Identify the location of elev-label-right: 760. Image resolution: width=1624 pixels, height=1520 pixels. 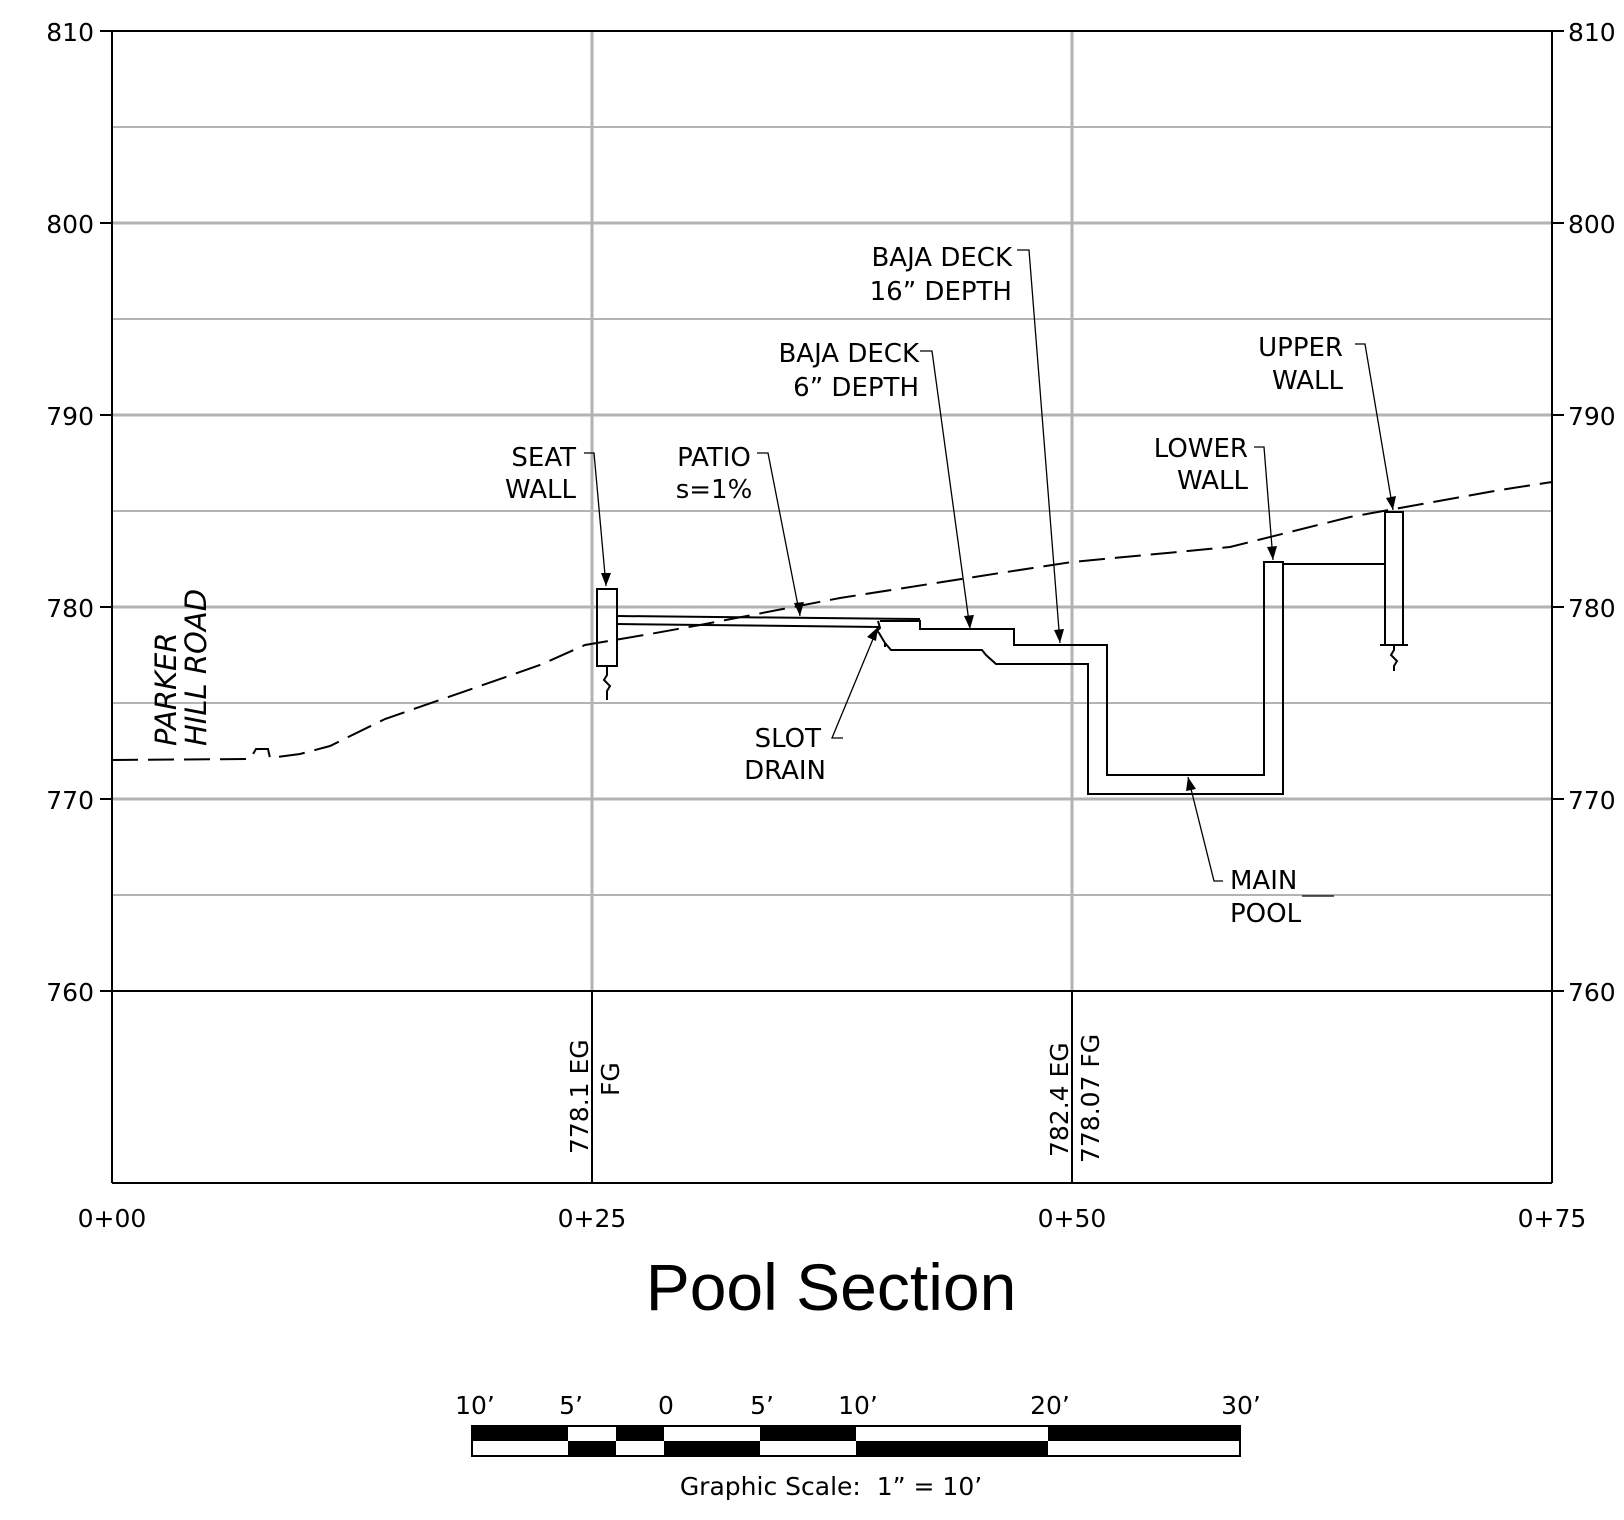
(1592, 992).